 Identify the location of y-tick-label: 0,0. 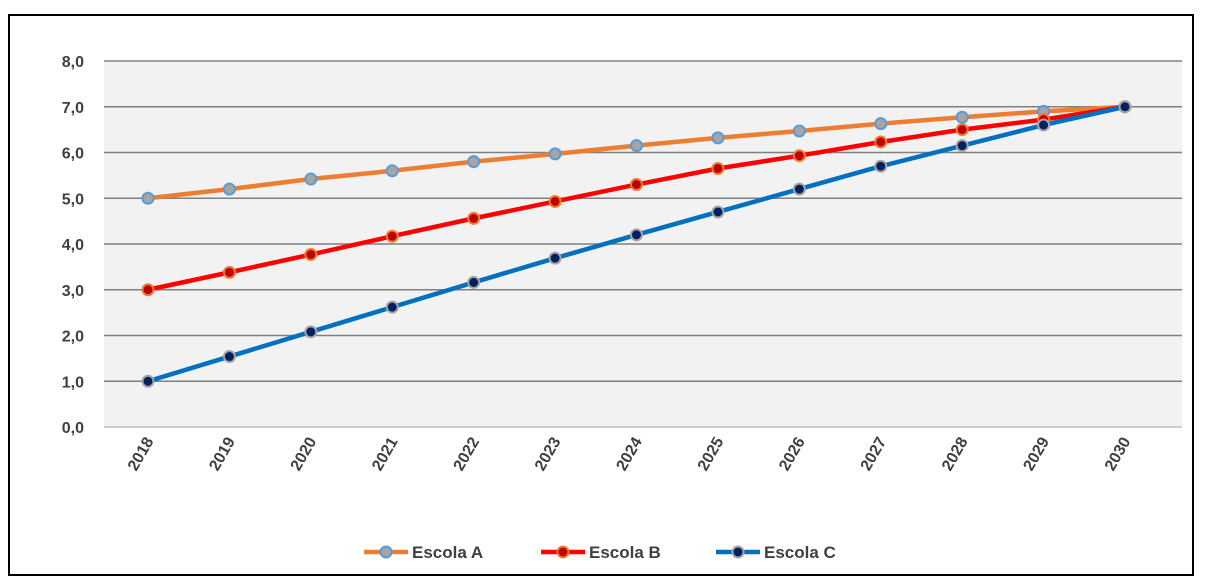
(73, 428).